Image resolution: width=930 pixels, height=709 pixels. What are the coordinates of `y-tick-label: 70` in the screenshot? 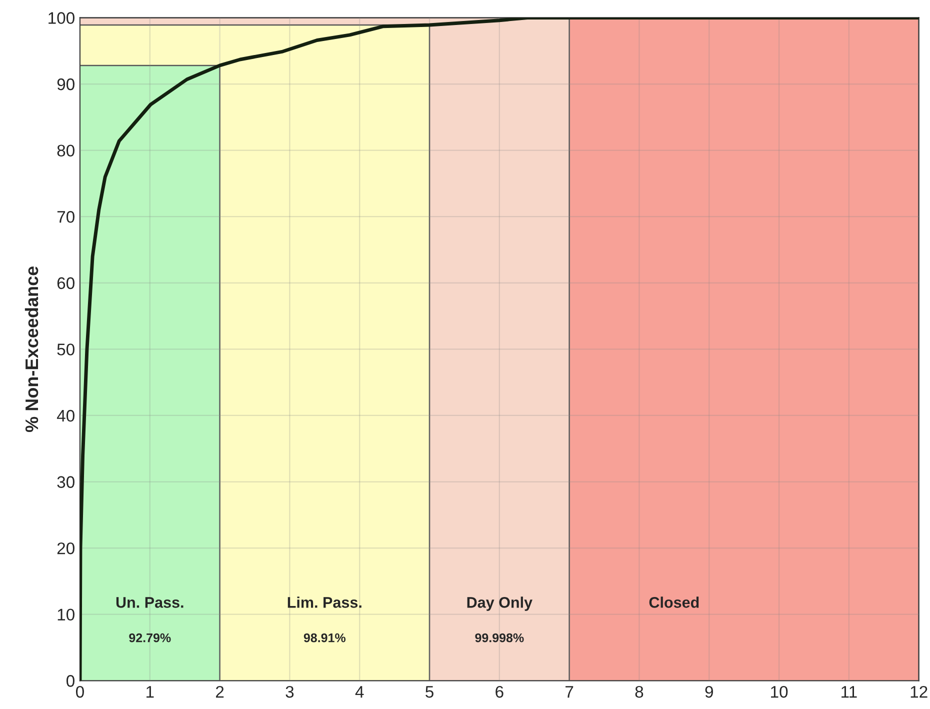 It's located at (65, 217).